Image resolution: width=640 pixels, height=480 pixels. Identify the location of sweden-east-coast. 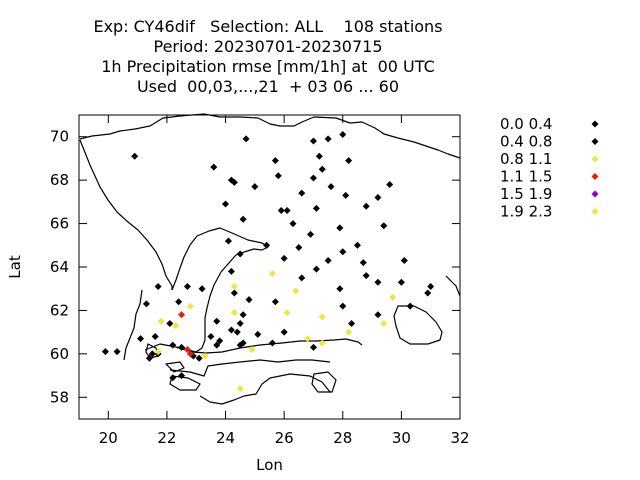
(133, 325).